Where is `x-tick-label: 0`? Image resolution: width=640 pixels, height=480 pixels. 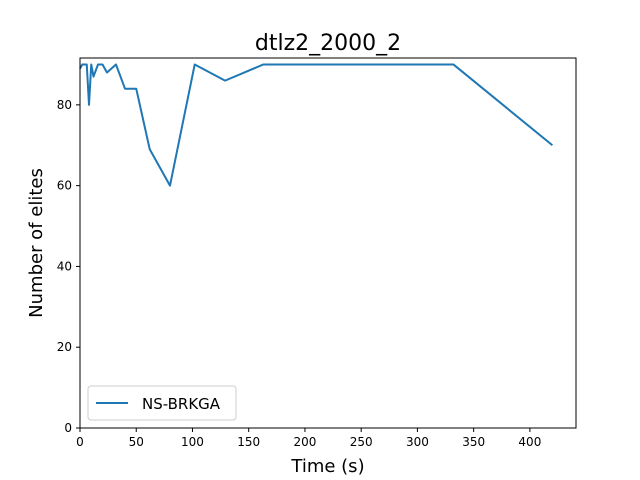
x-tick-label: 0 is located at coordinates (80, 442).